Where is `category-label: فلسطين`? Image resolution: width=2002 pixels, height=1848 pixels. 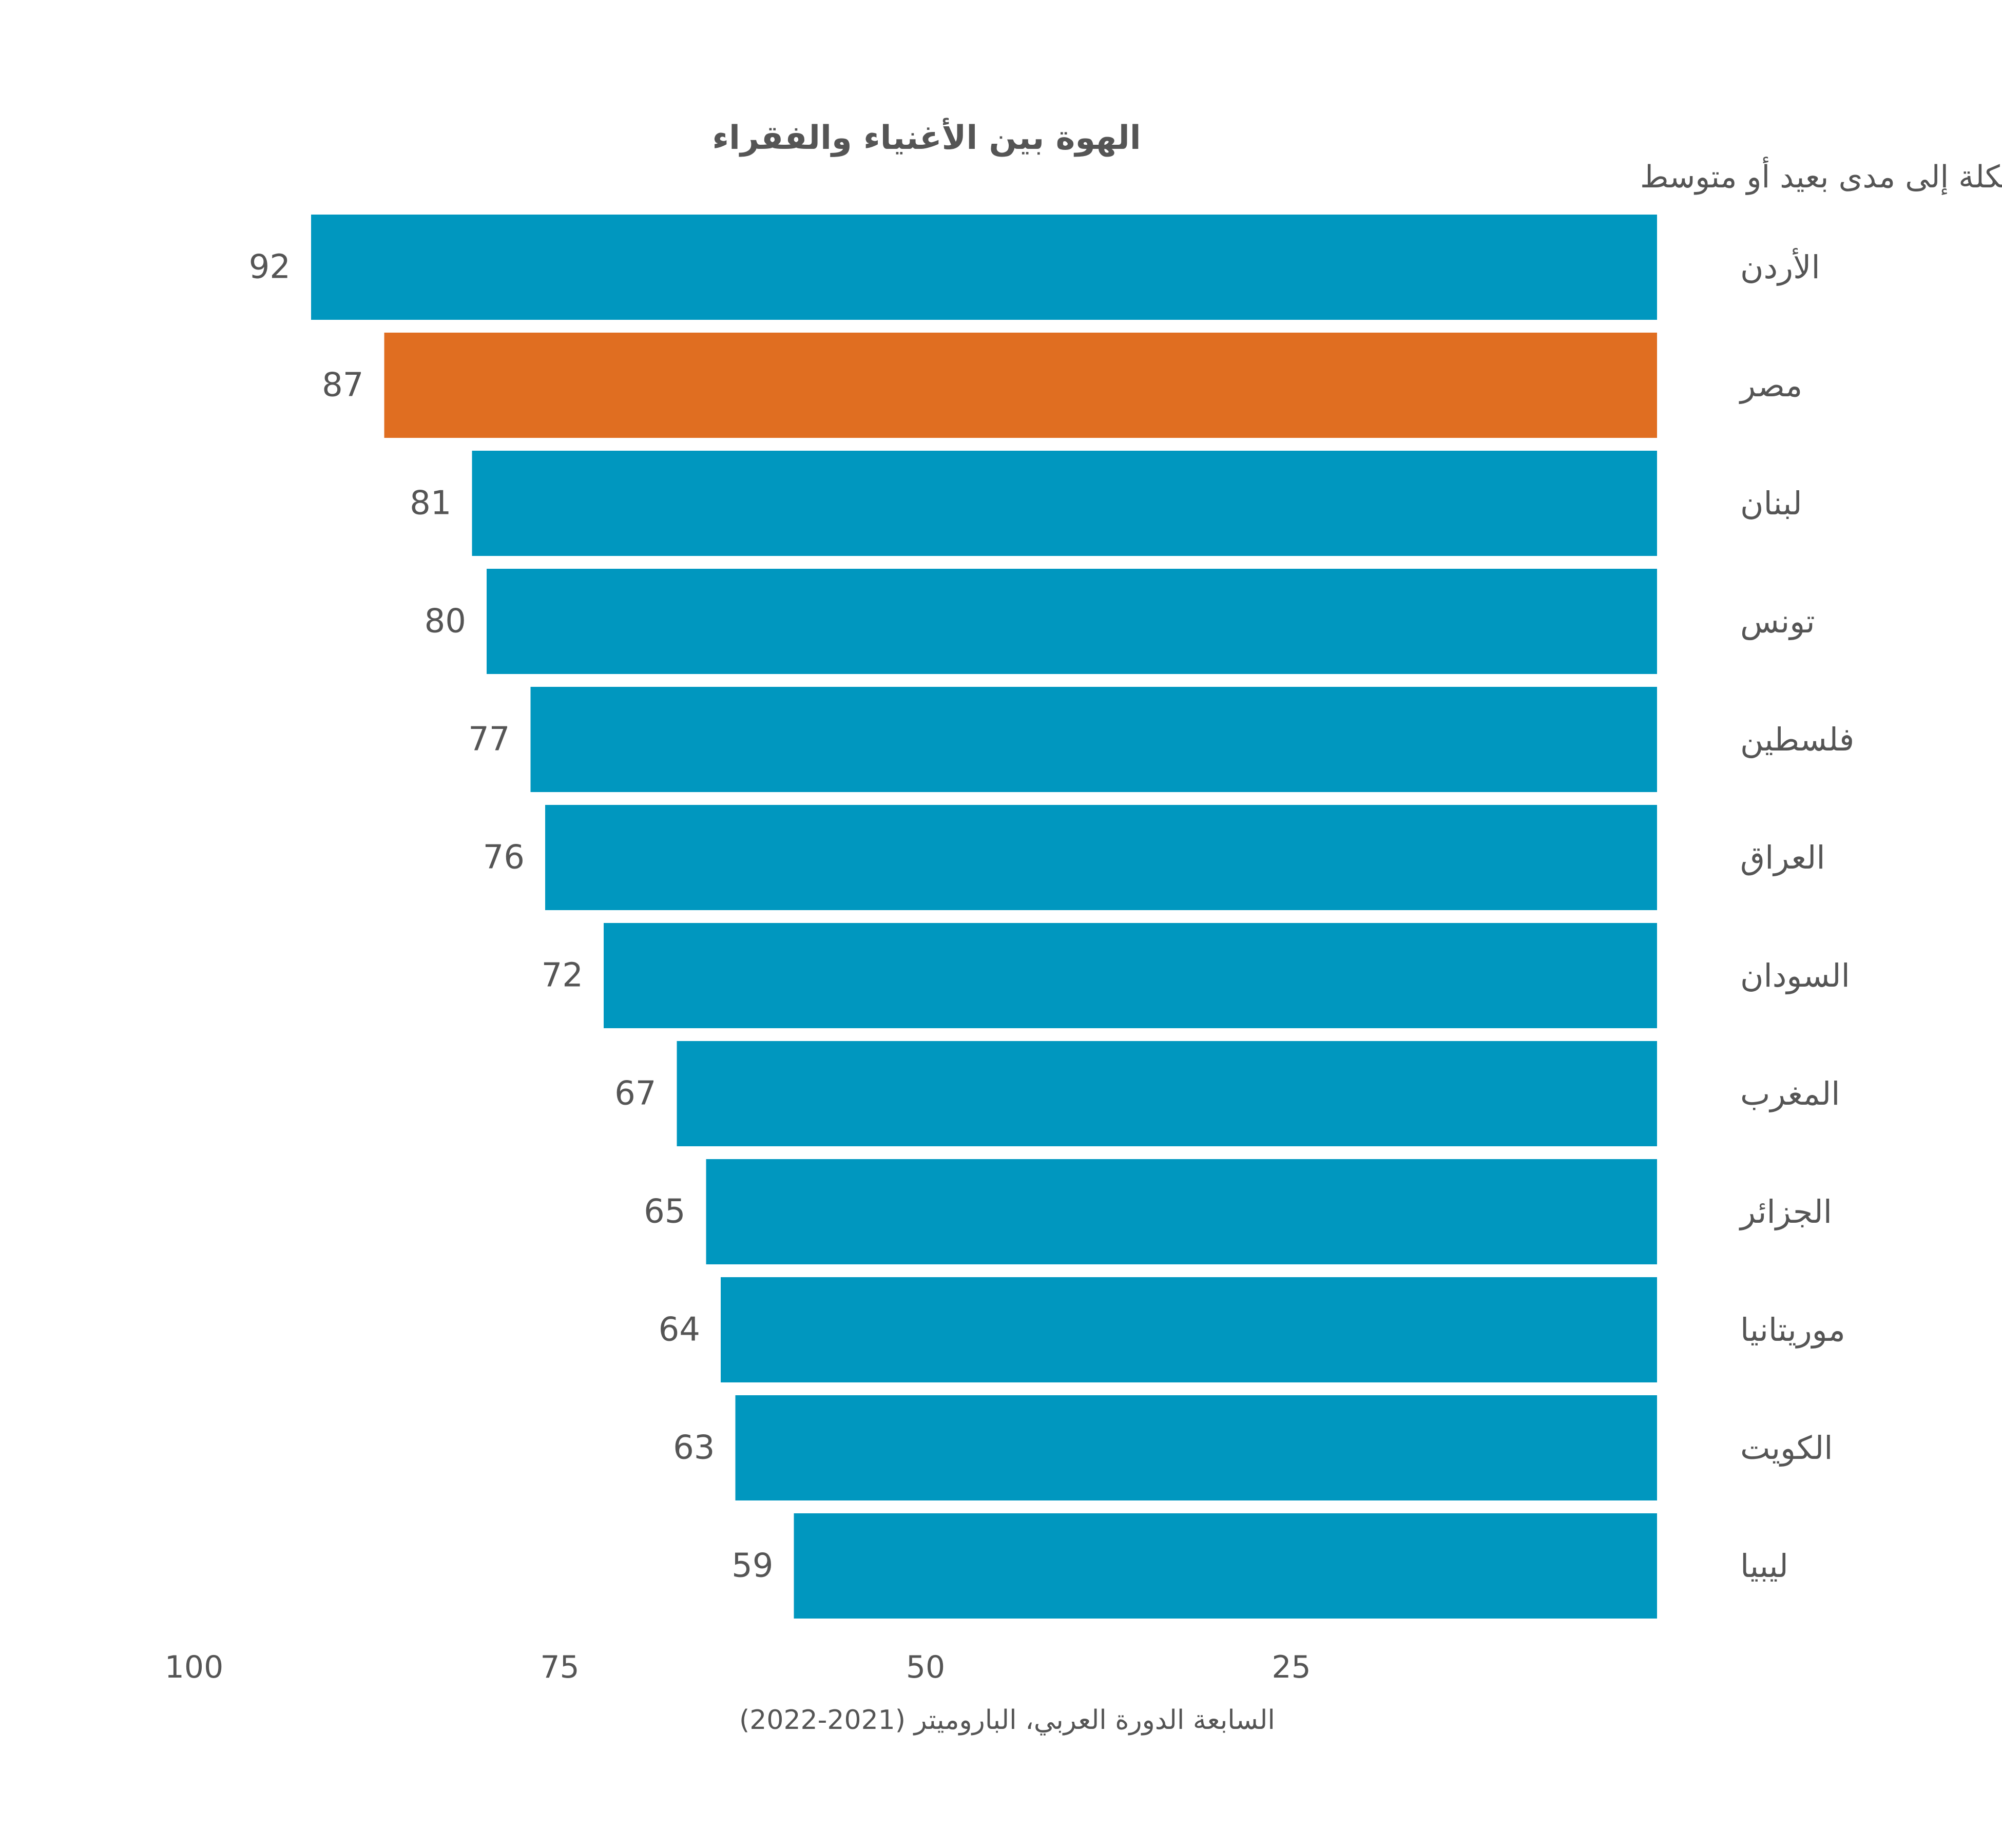
category-label: فلسطين is located at coordinates (1797, 739).